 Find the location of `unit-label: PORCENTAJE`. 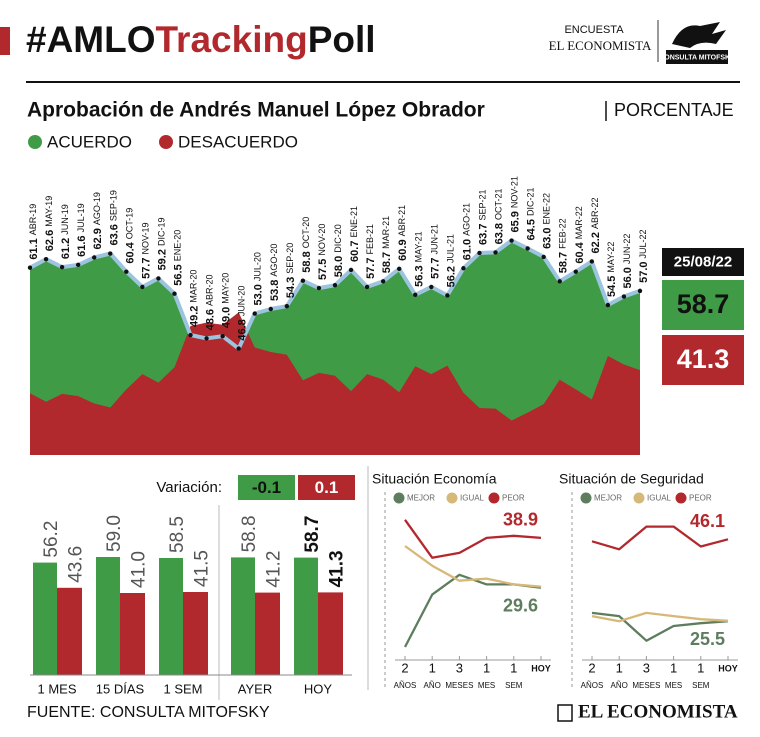

unit-label: PORCENTAJE is located at coordinates (674, 110).